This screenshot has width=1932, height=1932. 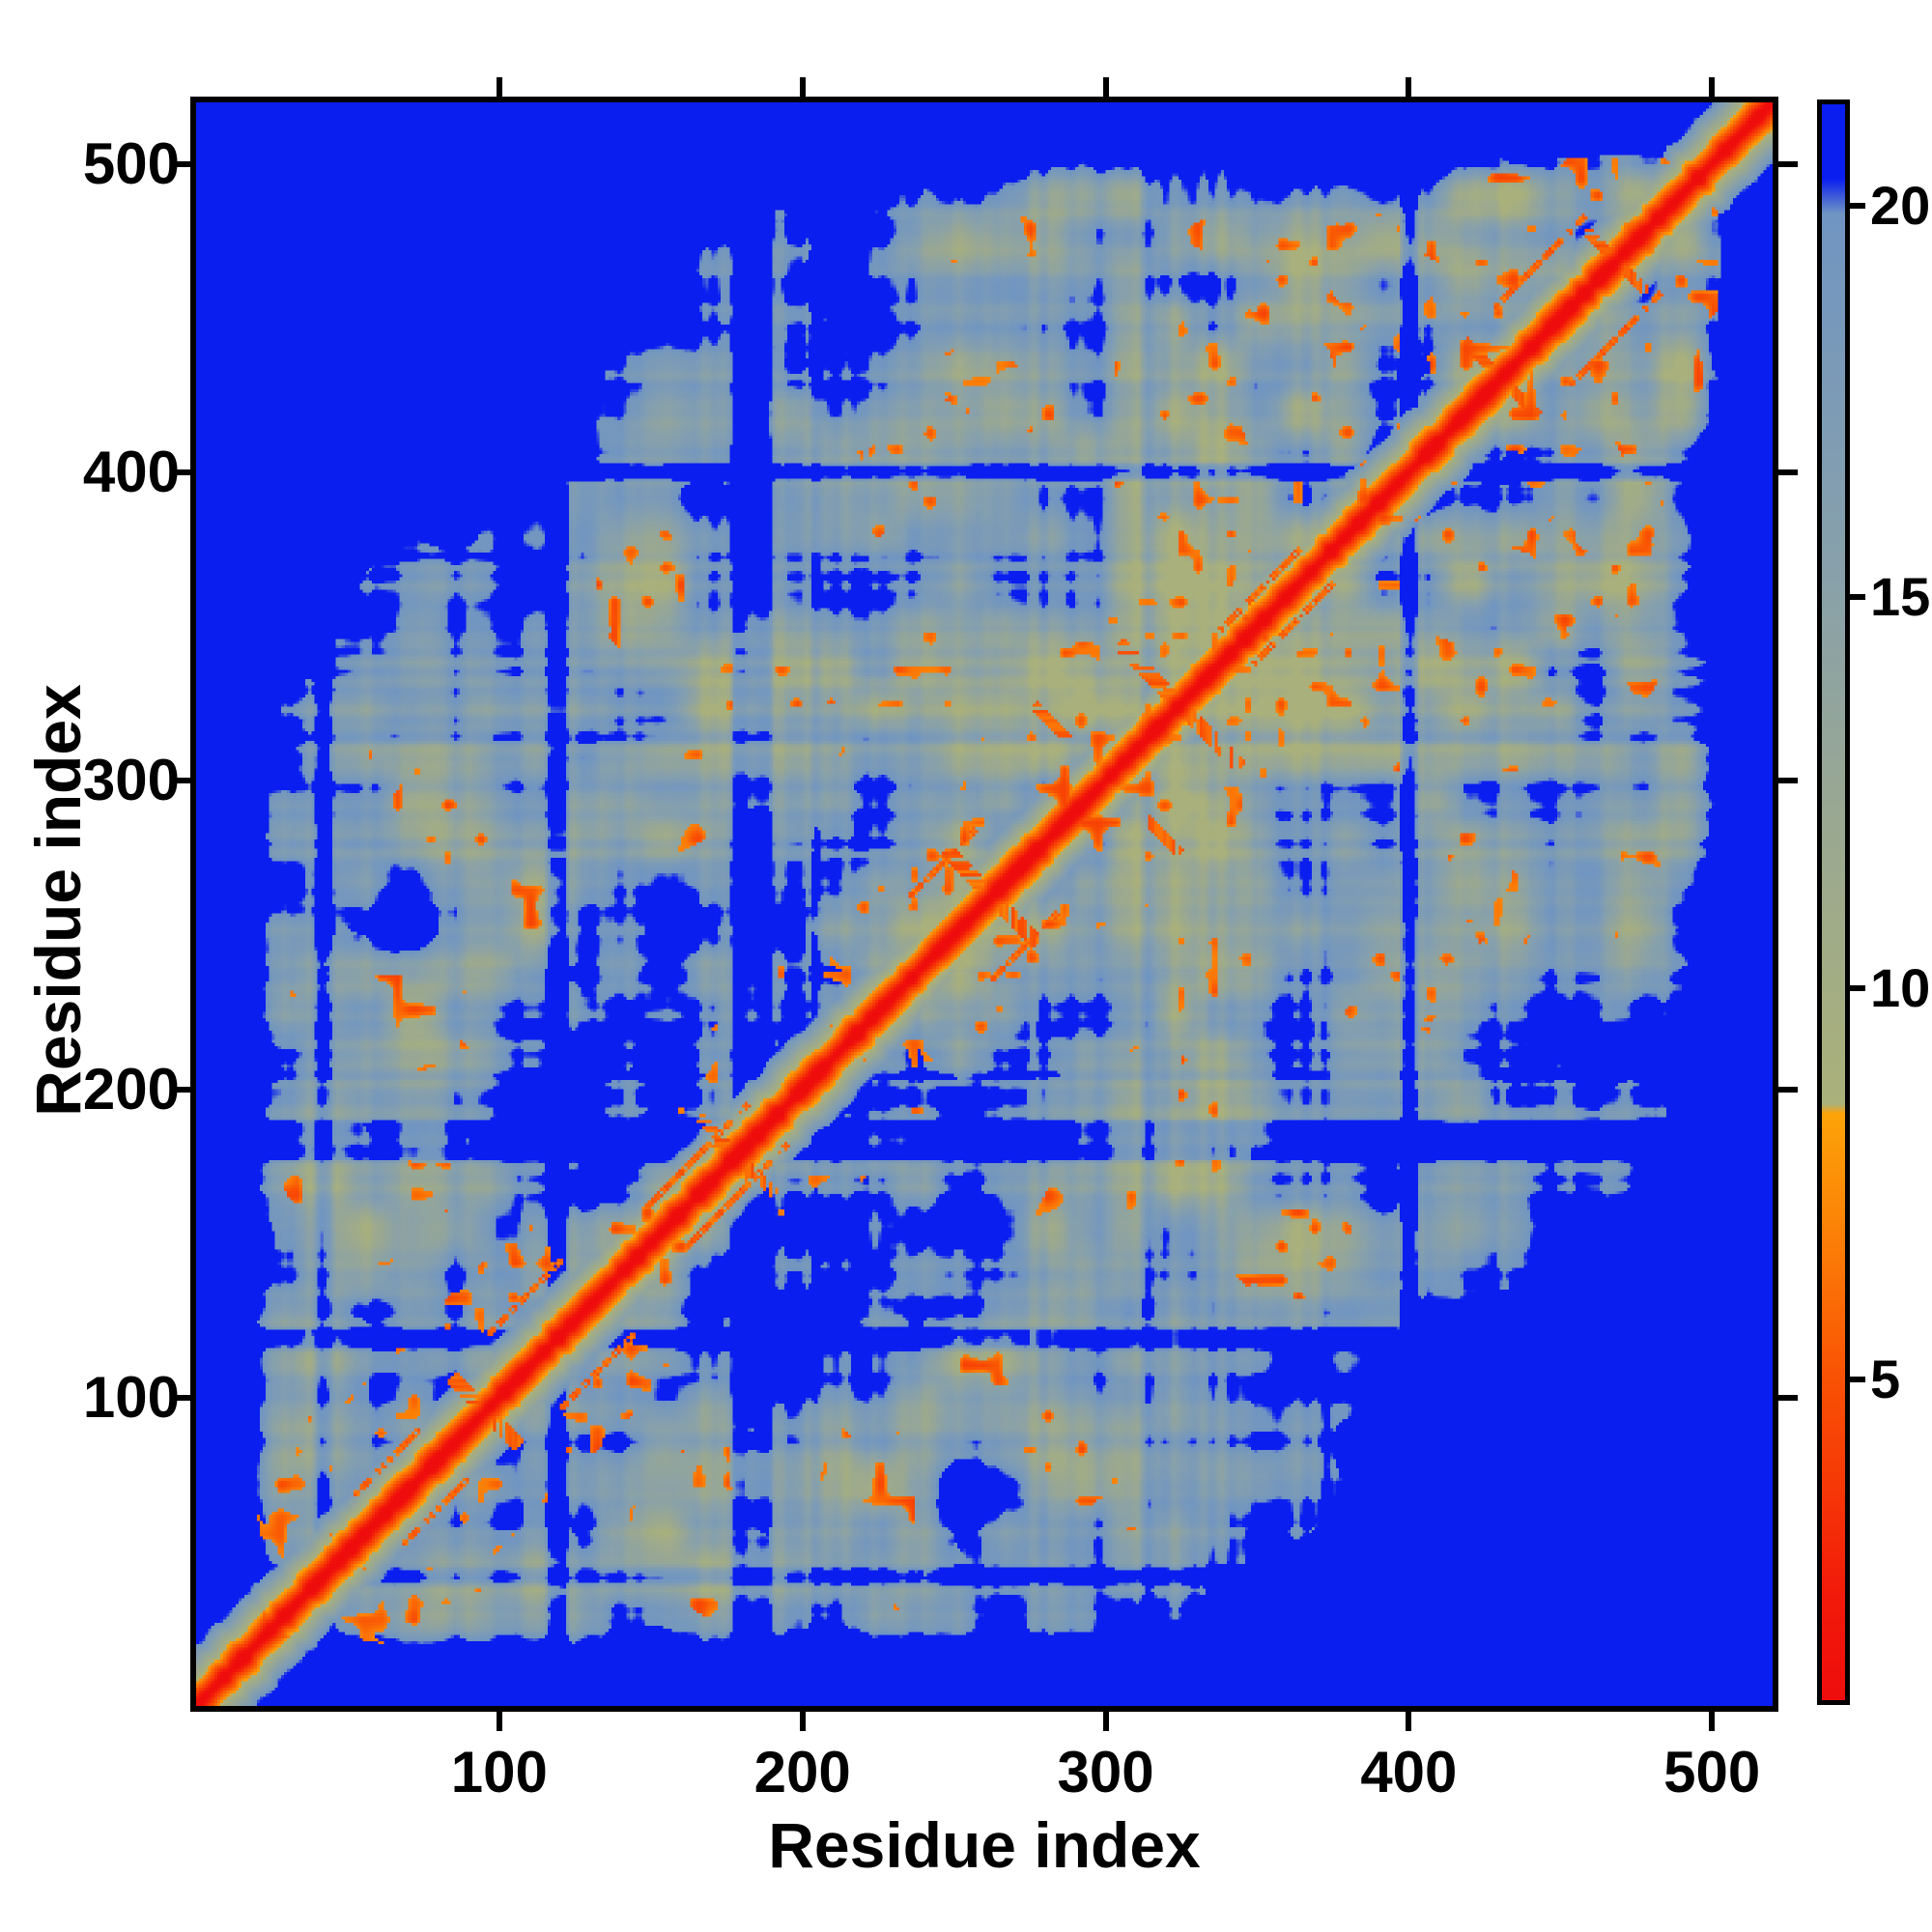 I want to click on x-tick-label: 100, so click(x=499, y=1772).